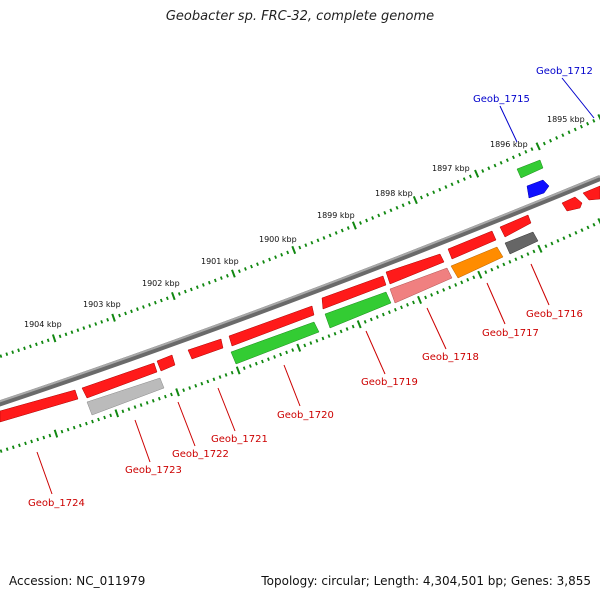  Describe the element at coordinates (200, 454) in the screenshot. I see `gene-label-geob-1722: Geob_1722` at that location.